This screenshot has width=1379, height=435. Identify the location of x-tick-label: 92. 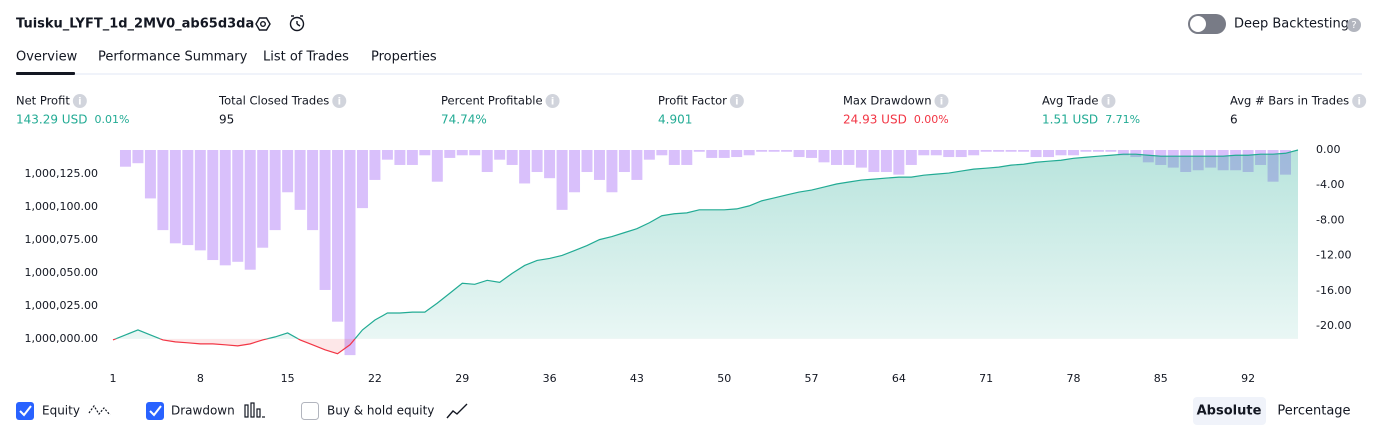
(1248, 378).